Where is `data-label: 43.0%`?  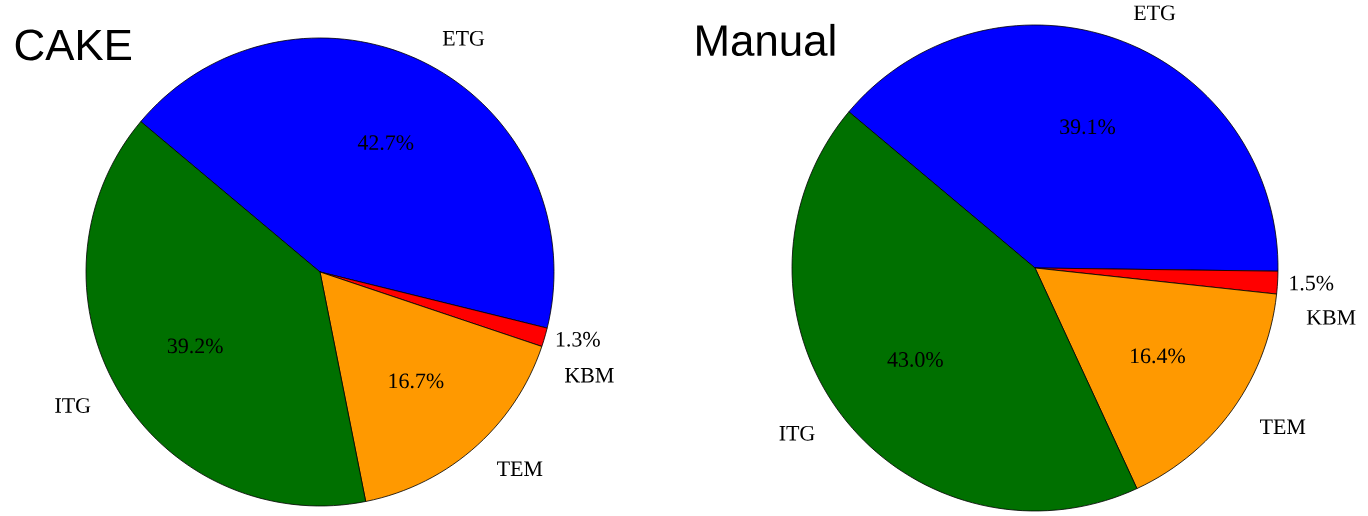 data-label: 43.0% is located at coordinates (915, 359).